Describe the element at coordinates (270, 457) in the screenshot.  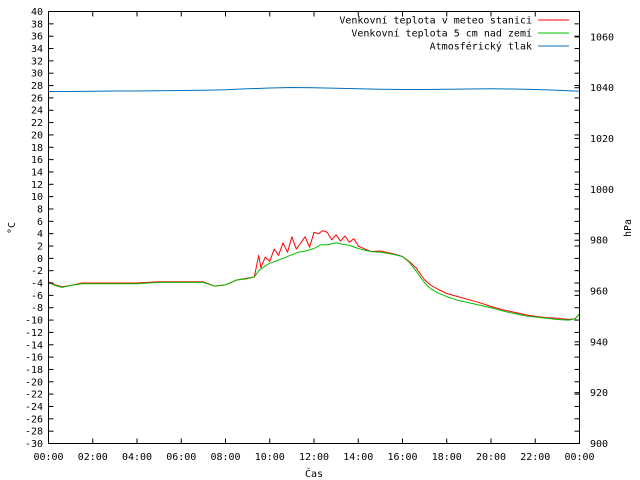
I see `x-tick-label: 10:00` at that location.